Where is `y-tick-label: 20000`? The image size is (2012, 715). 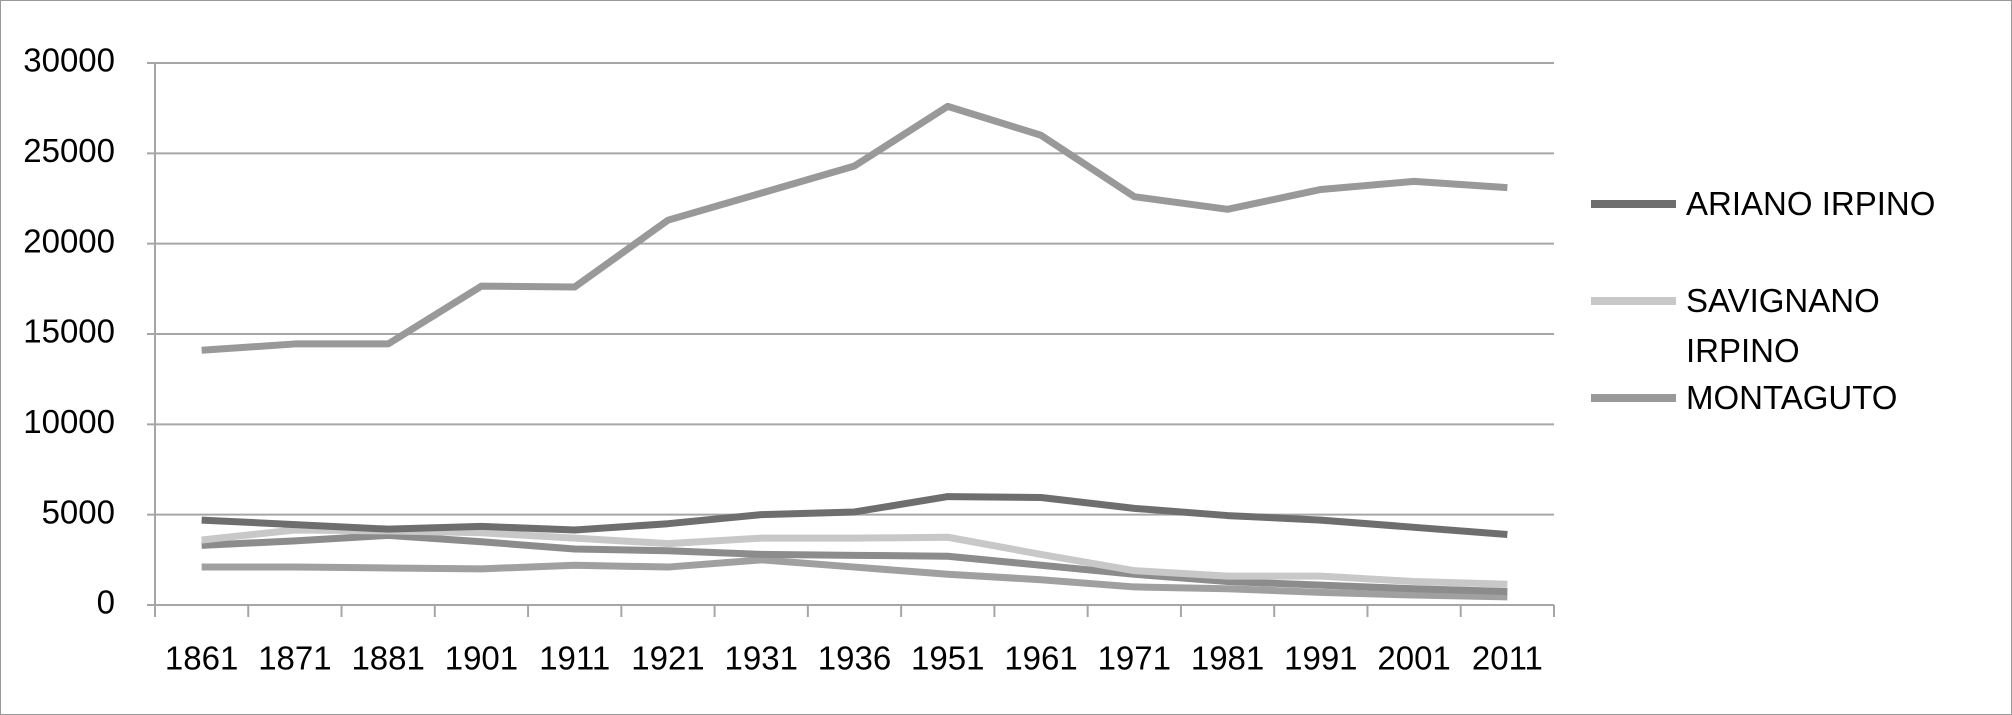 y-tick-label: 20000 is located at coordinates (69, 240).